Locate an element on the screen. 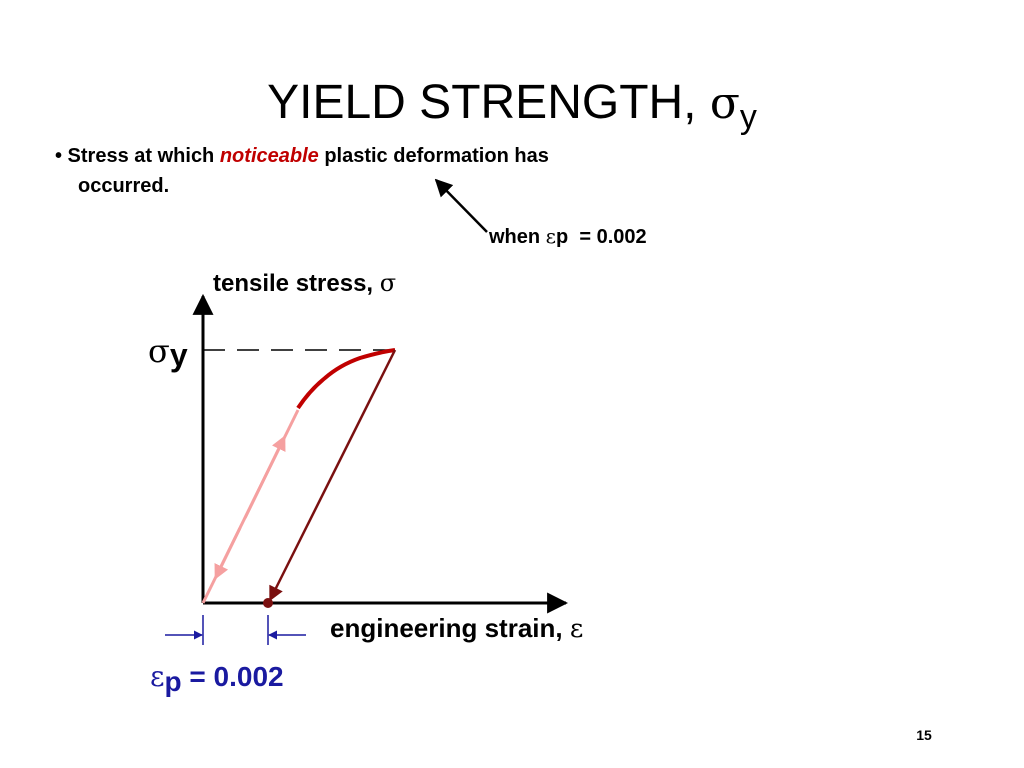 This screenshot has height=768, width=1024. annotation-subscript: p is located at coordinates (562, 237).